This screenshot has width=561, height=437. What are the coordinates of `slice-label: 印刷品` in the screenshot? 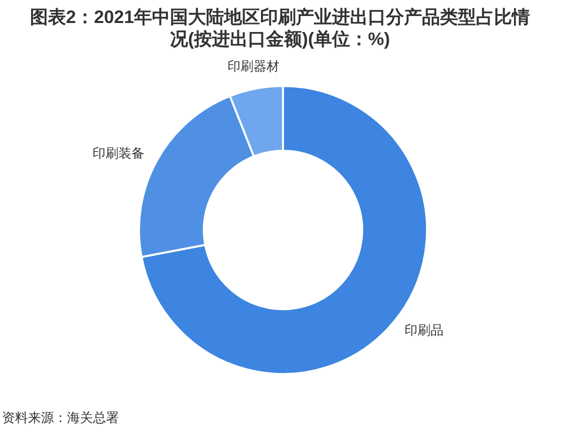 It's located at (424, 330).